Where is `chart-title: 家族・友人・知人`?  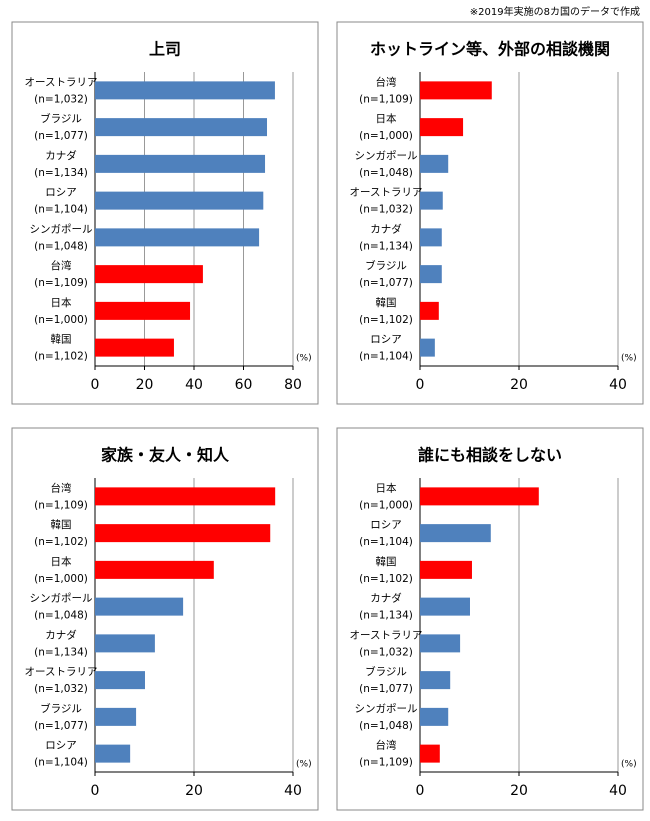
chart-title: 家族・友人・知人 is located at coordinates (165, 455).